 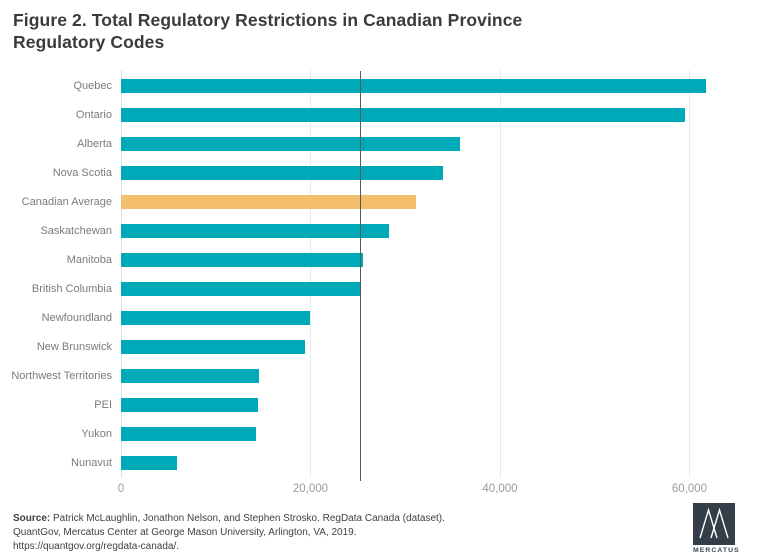 What do you see at coordinates (76, 230) in the screenshot?
I see `category-label-saskatchewan: Saskatchewan` at bounding box center [76, 230].